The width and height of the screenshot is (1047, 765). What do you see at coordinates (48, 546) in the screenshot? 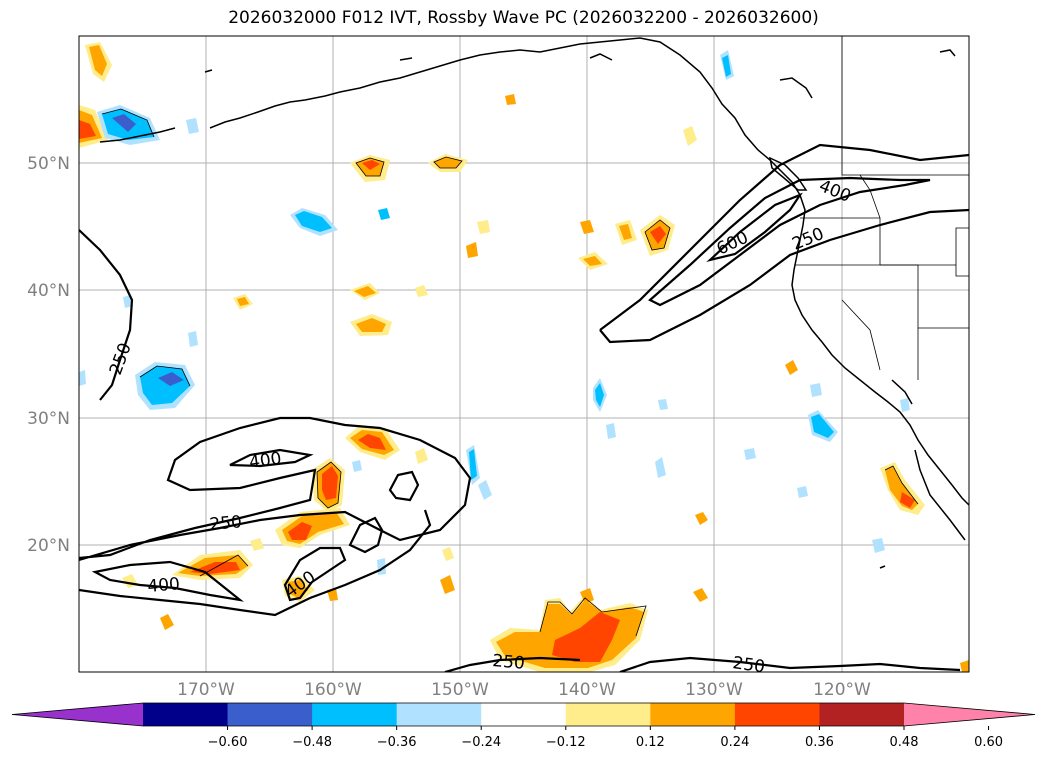
I see `lat-label: 20°N` at bounding box center [48, 546].